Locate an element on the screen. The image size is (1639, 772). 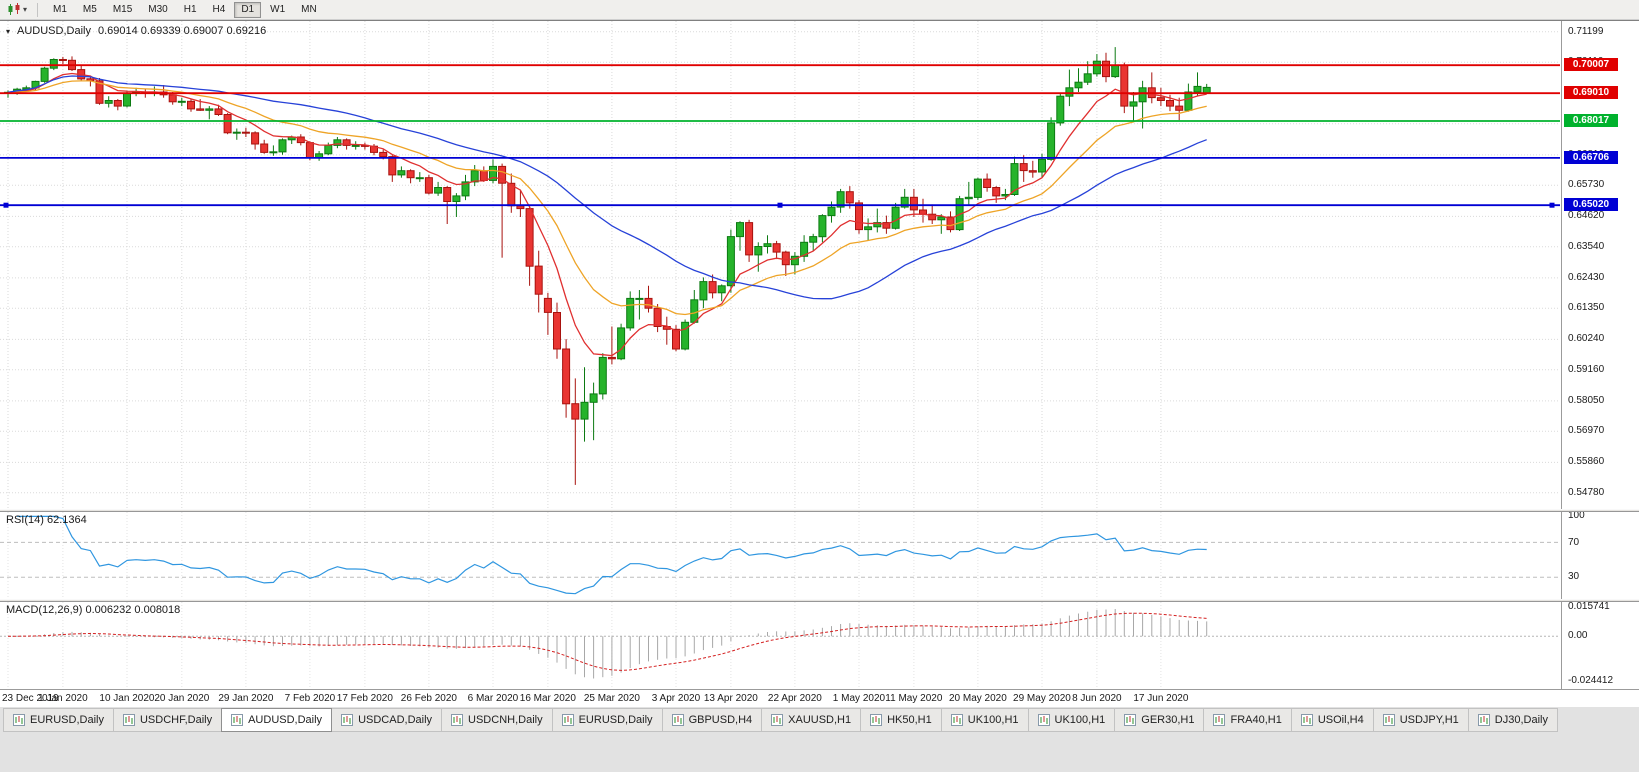
chart-tab-label: XAUUSD,H1 is located at coordinates (820, 720).